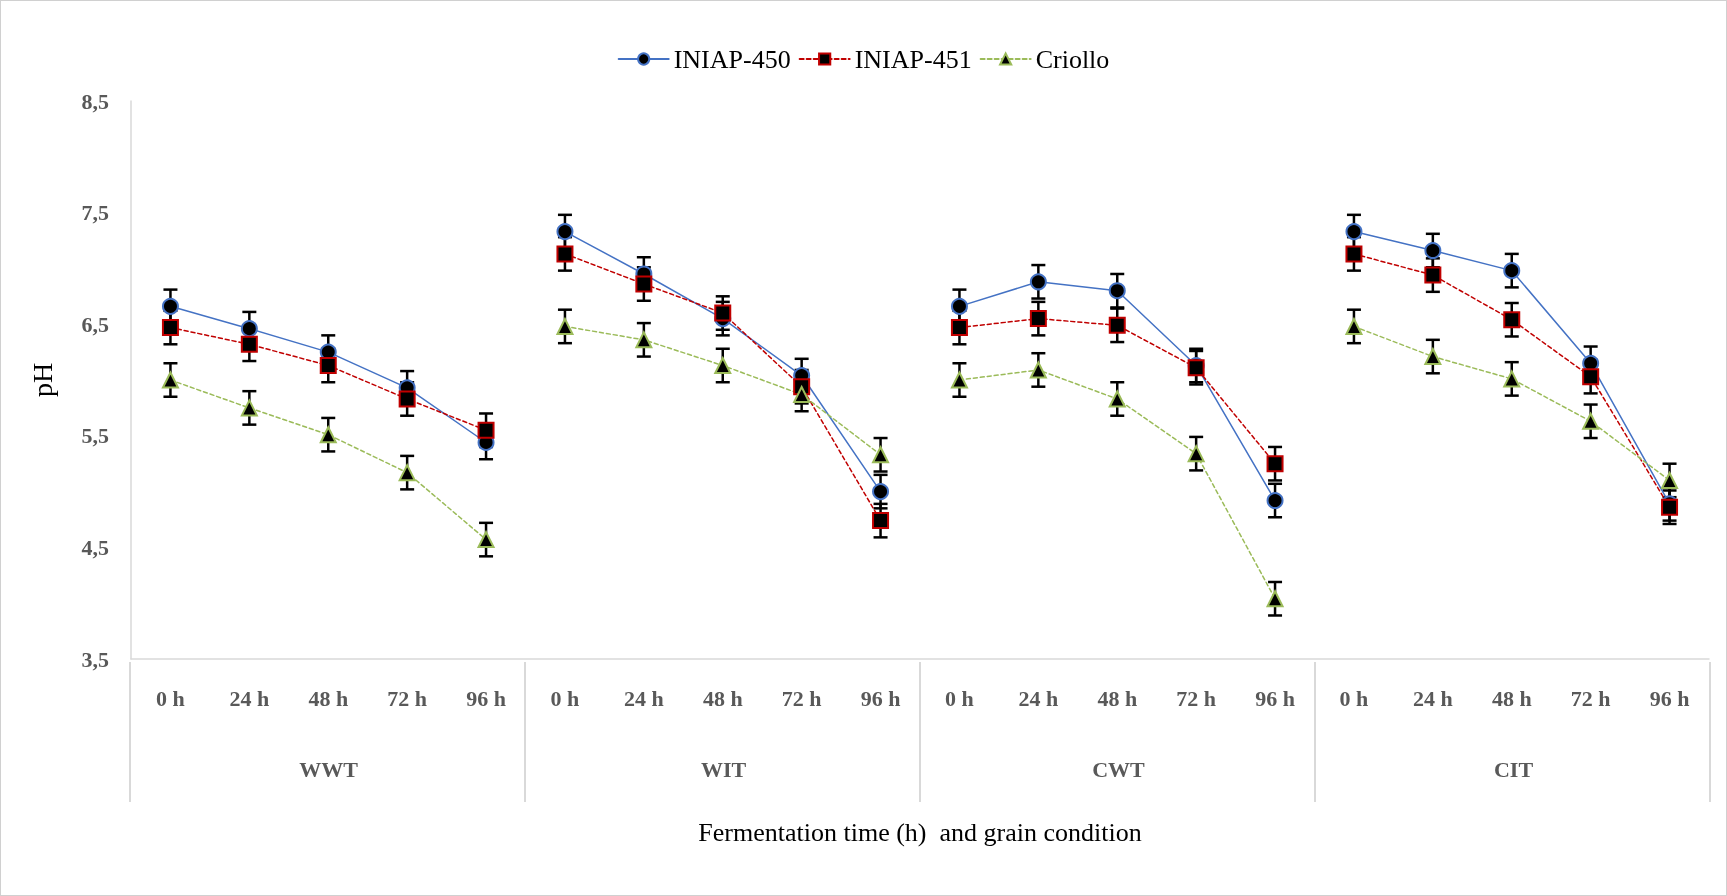 The image size is (1727, 896). Describe the element at coordinates (920, 832) in the screenshot. I see `x-axis-title: Fermentation time (h) and grain condition` at that location.